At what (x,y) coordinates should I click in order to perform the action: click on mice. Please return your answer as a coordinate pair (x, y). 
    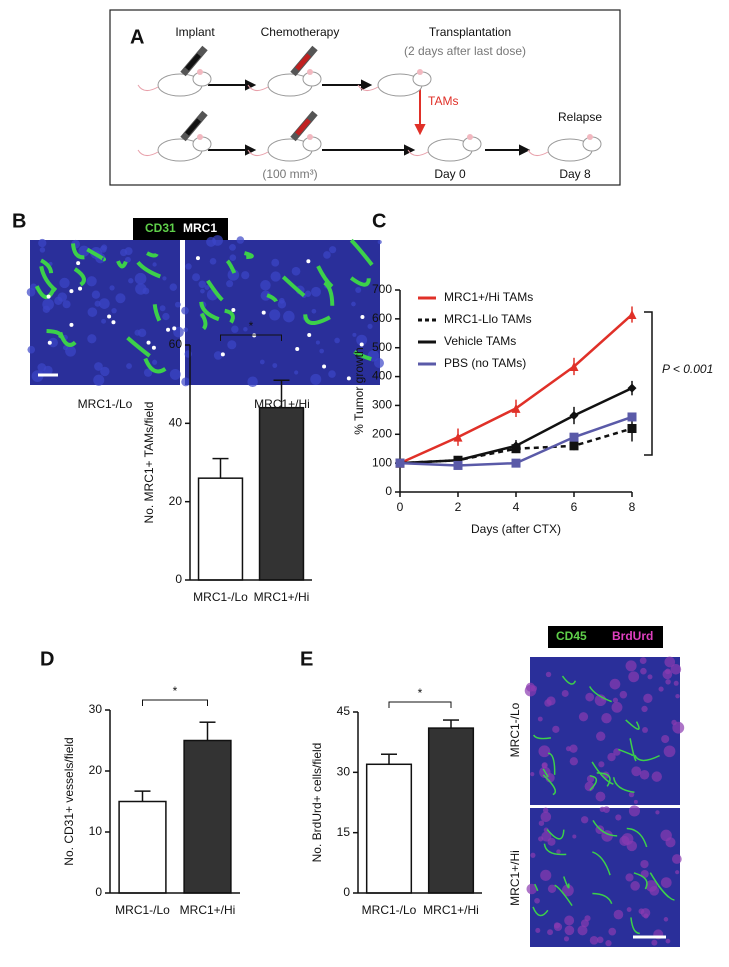
    Looking at the image, I should click on (369, 103).